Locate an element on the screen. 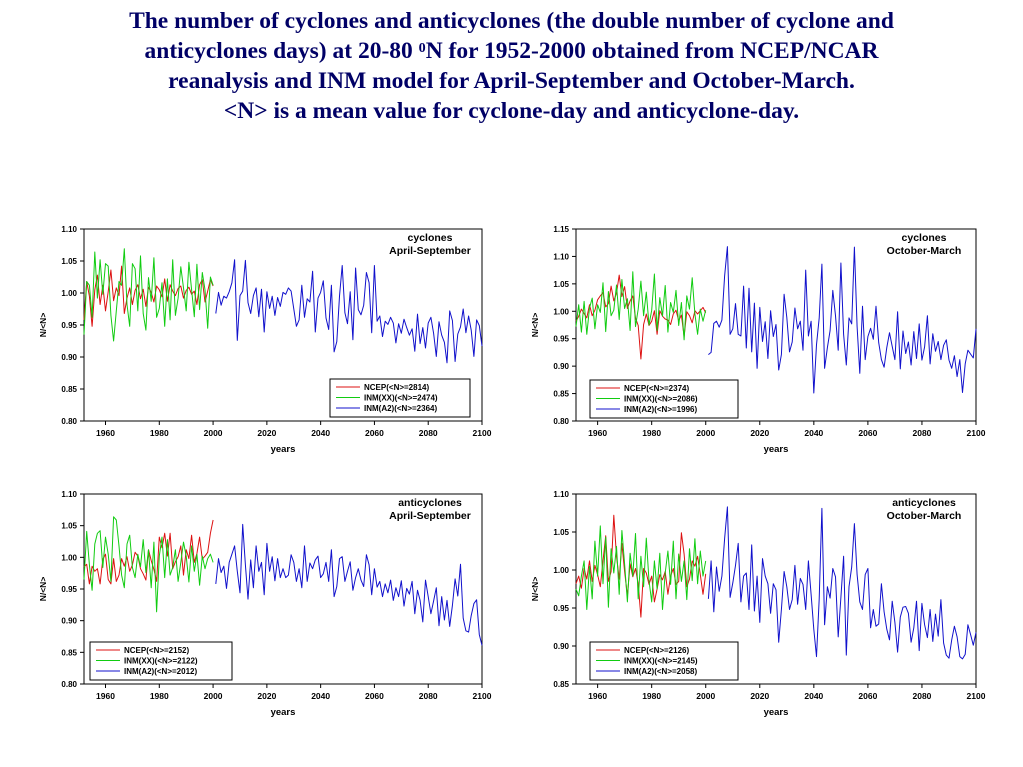  legend-label-inm-a2: INM(A2)(<N>=1996) is located at coordinates (660, 409).